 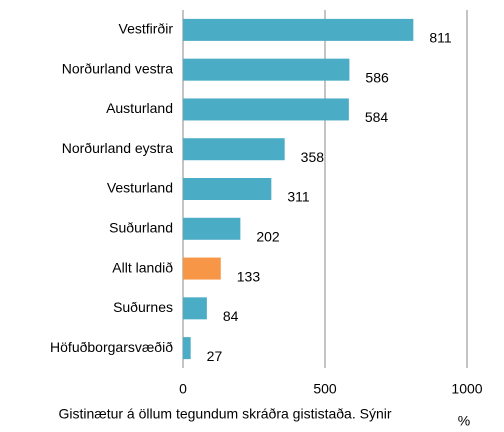 I want to click on value-label: 358, so click(x=313, y=157).